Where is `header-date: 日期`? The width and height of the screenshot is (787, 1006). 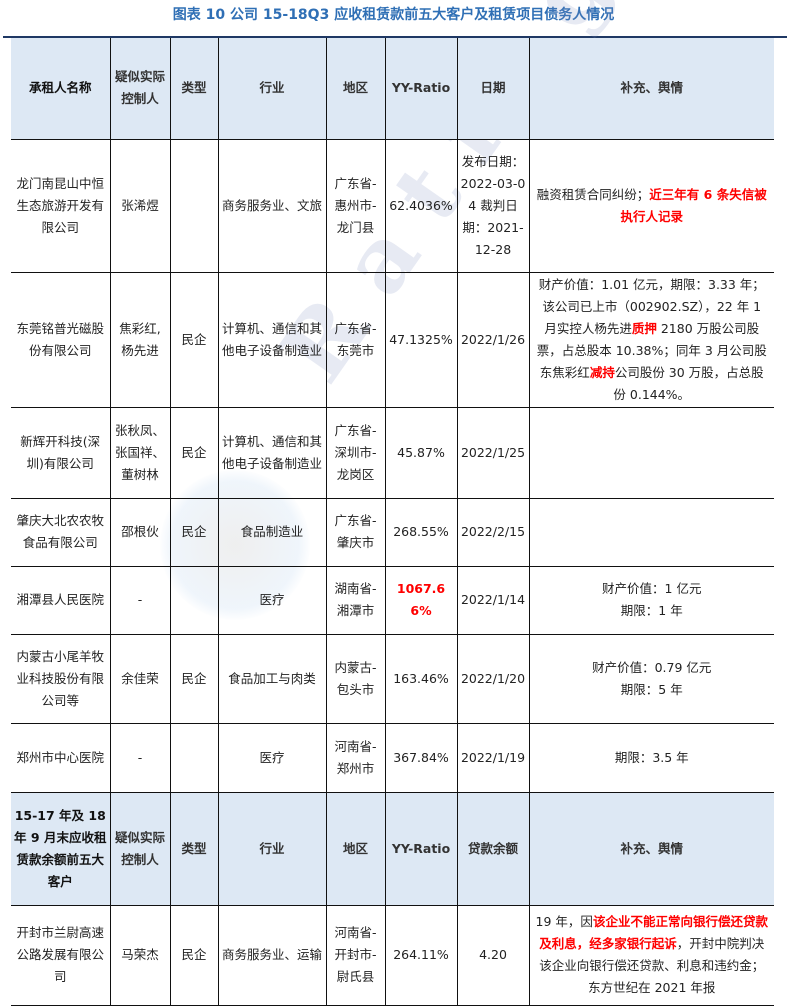
header-date: 日期 is located at coordinates (492, 89).